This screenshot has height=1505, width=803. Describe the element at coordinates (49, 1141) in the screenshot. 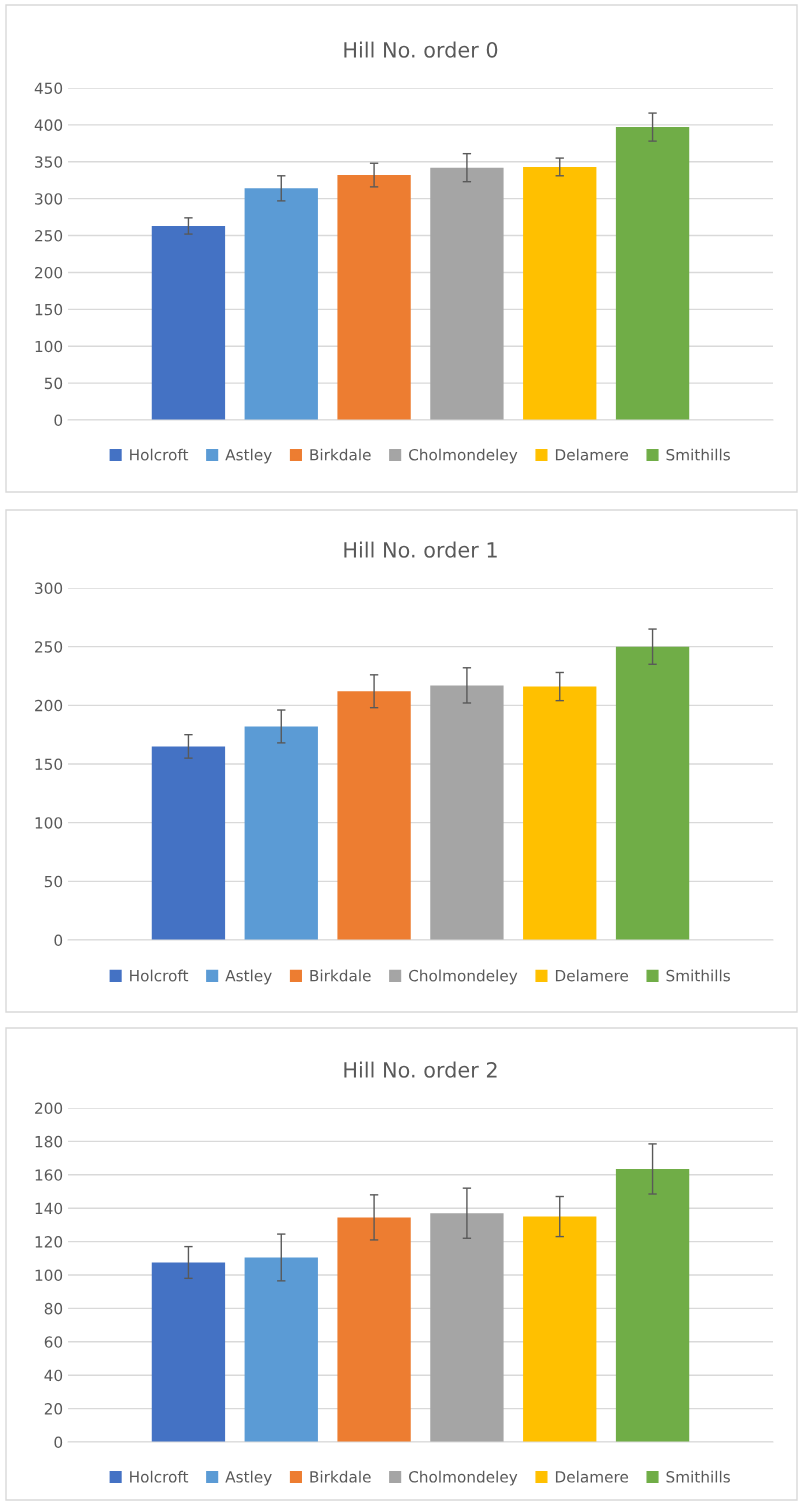

I see `y-tick-label: 180` at that location.